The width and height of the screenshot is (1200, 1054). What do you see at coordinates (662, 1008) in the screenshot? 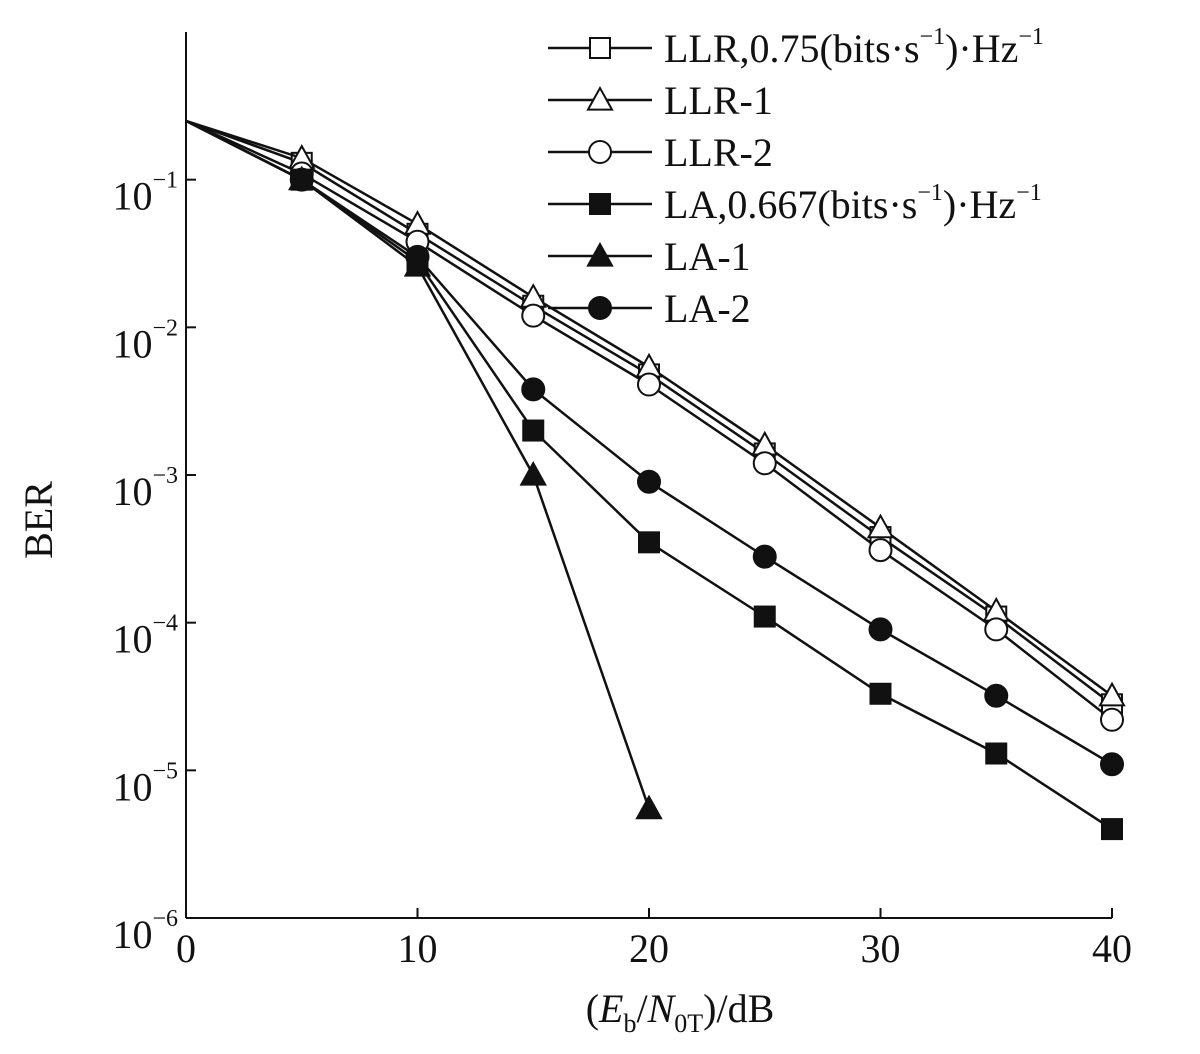
I see `x-label-n: N` at bounding box center [662, 1008].